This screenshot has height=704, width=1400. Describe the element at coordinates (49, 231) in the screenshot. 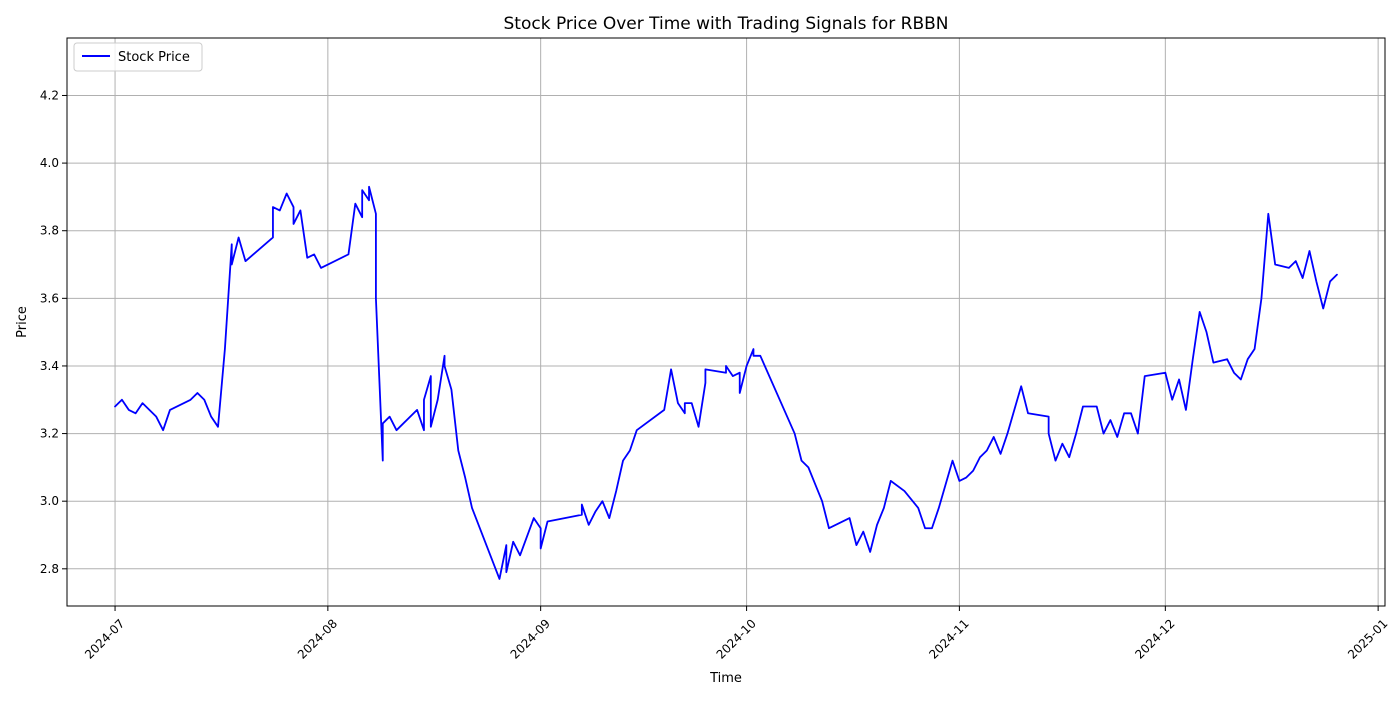

I see `y-tick-label: 3.8` at that location.